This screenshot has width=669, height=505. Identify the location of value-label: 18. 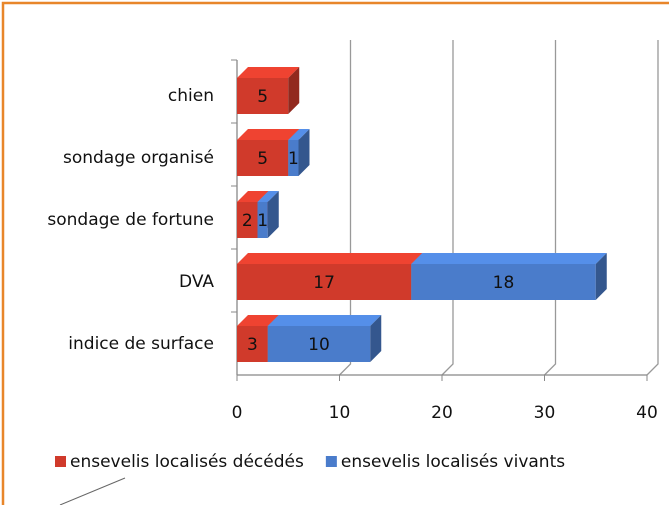
(504, 283).